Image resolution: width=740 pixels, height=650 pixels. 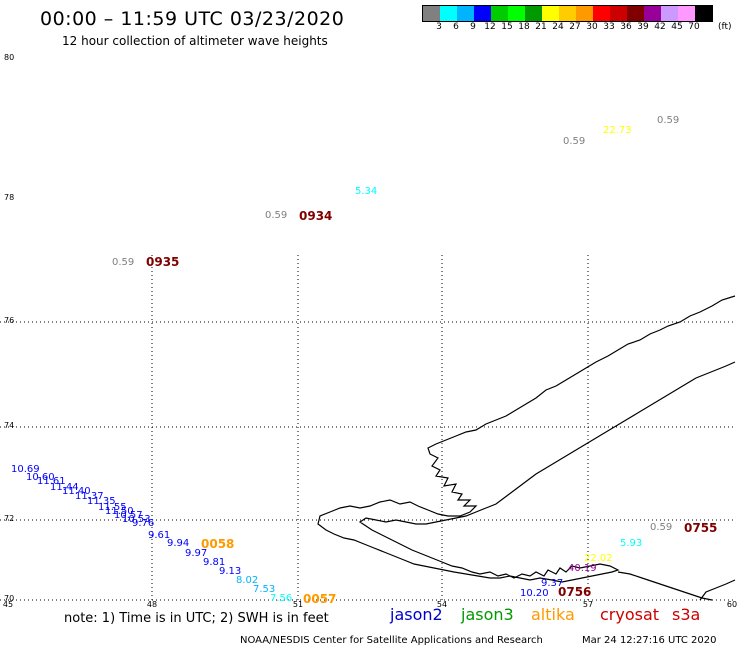 What do you see at coordinates (660, 27) in the screenshot?
I see `legend-label: 42` at bounding box center [660, 27].